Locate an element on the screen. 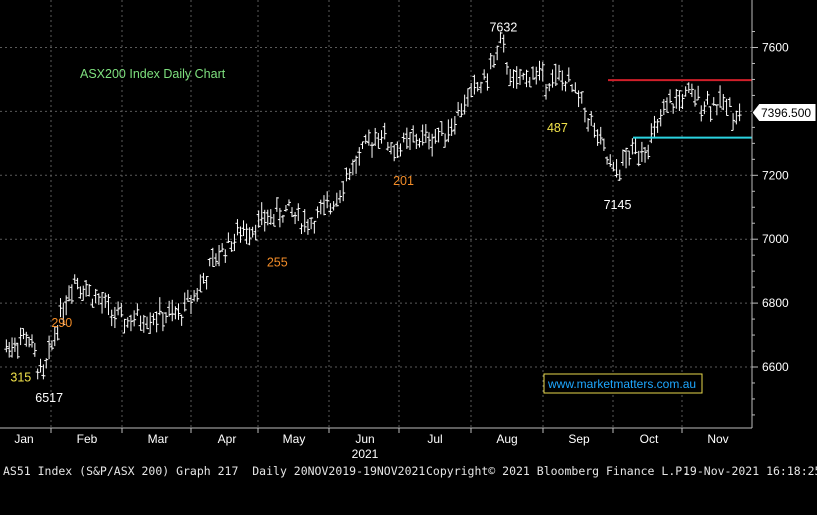  x-tick-label: Apr is located at coordinates (227, 439).